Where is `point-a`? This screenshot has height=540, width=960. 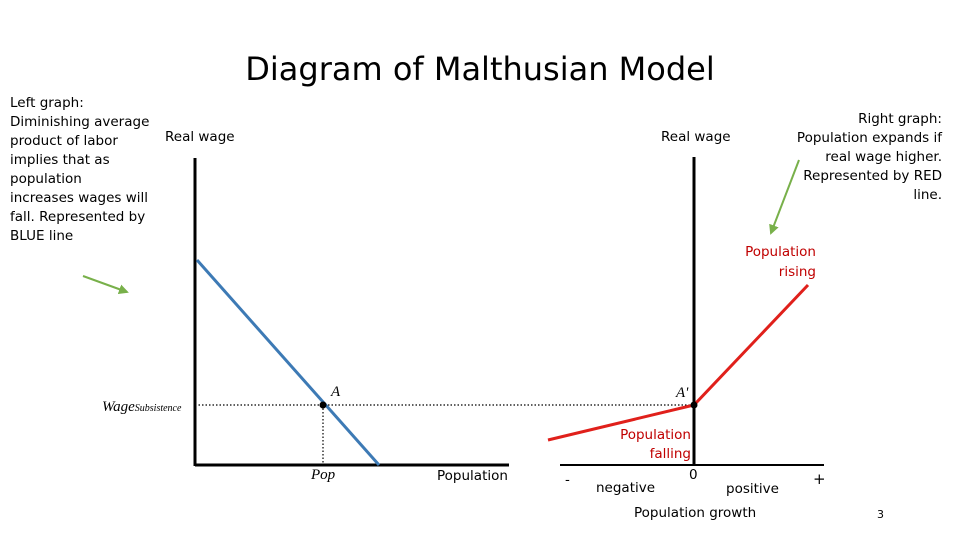 point-a is located at coordinates (323, 405).